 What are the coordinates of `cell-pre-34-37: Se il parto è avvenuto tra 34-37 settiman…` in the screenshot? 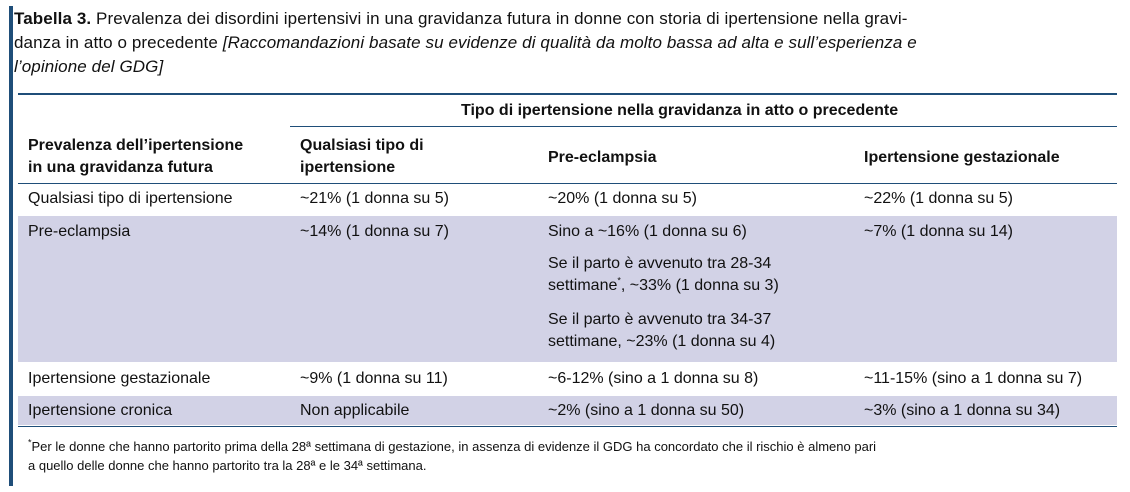 It's located at (662, 330).